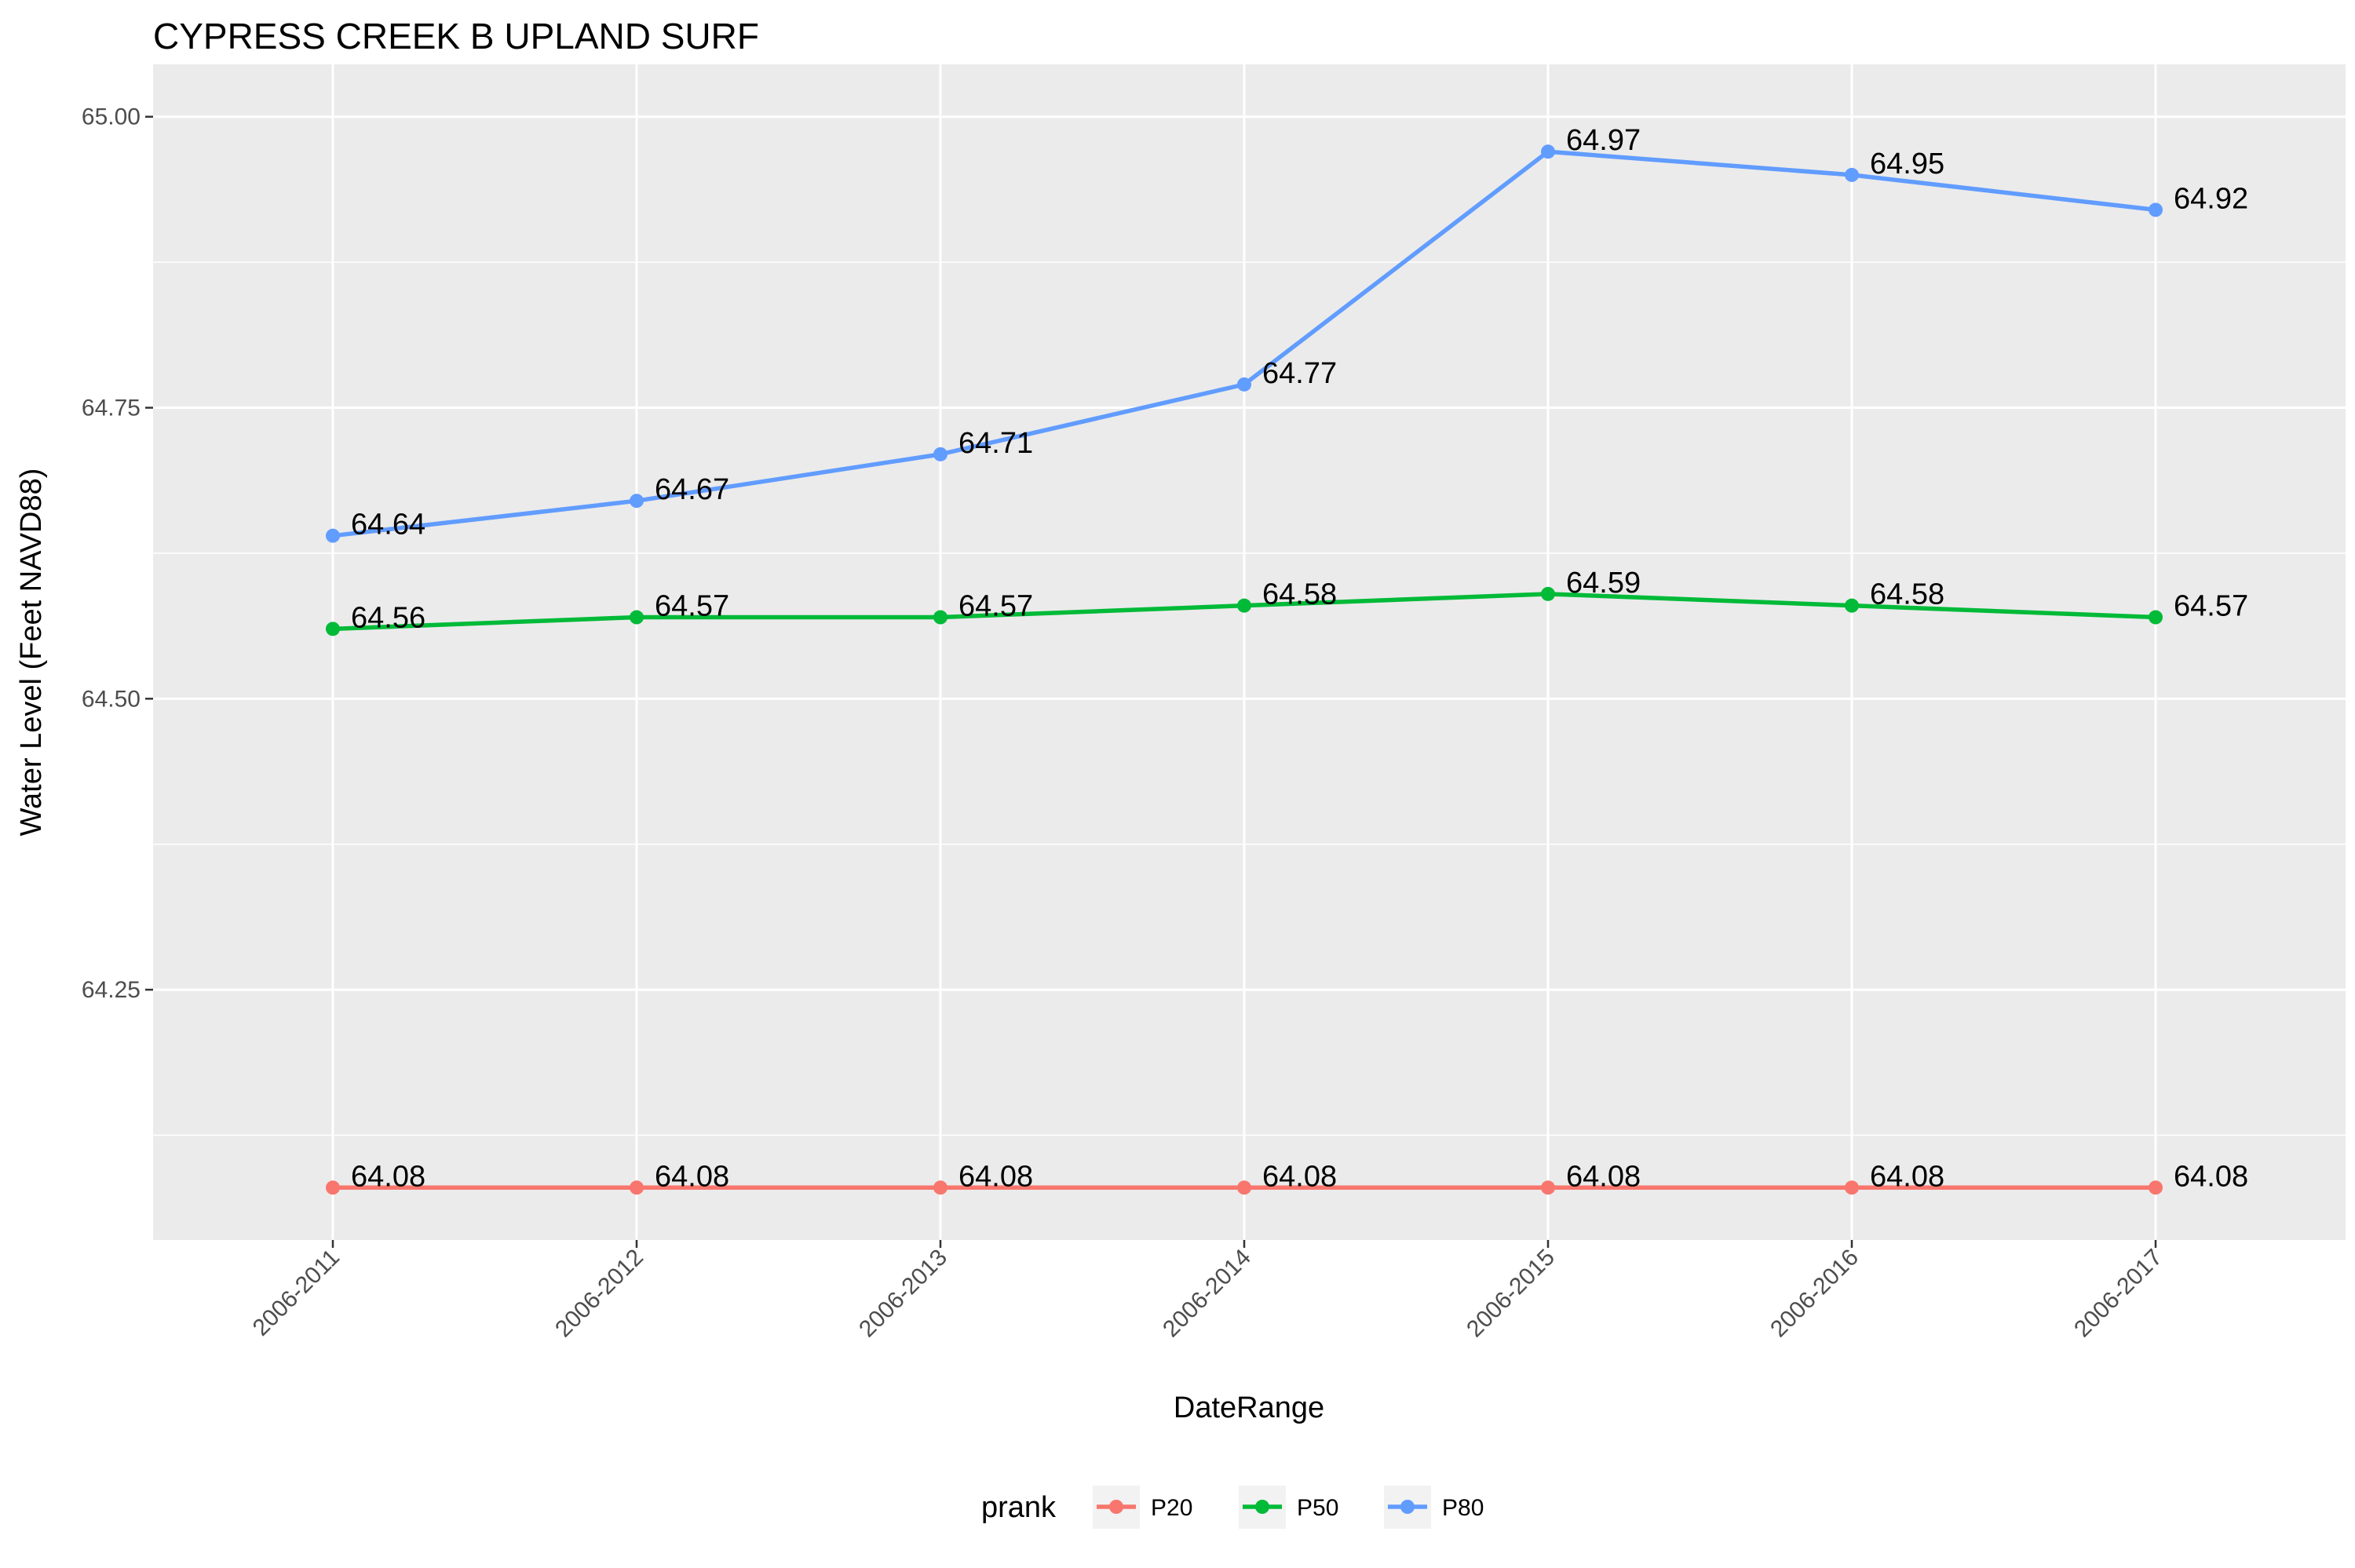 Image resolution: width=2355 pixels, height=1568 pixels. I want to click on x-tick-label: 2006-2011, so click(296, 1293).